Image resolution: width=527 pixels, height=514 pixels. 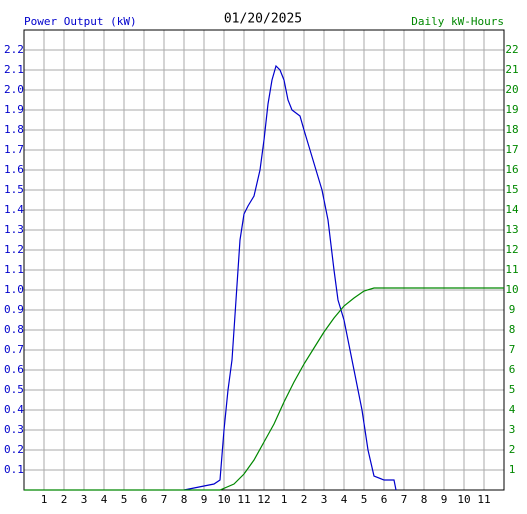 I want to click on y-tick-label: 2.2, so click(x=14, y=49).